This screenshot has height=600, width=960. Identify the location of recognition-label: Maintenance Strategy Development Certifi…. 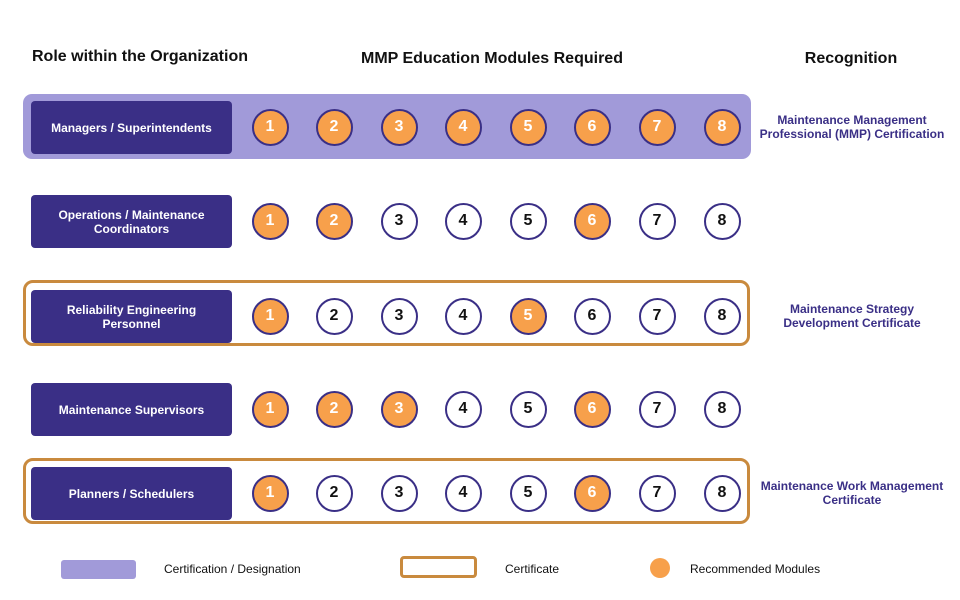
(852, 316).